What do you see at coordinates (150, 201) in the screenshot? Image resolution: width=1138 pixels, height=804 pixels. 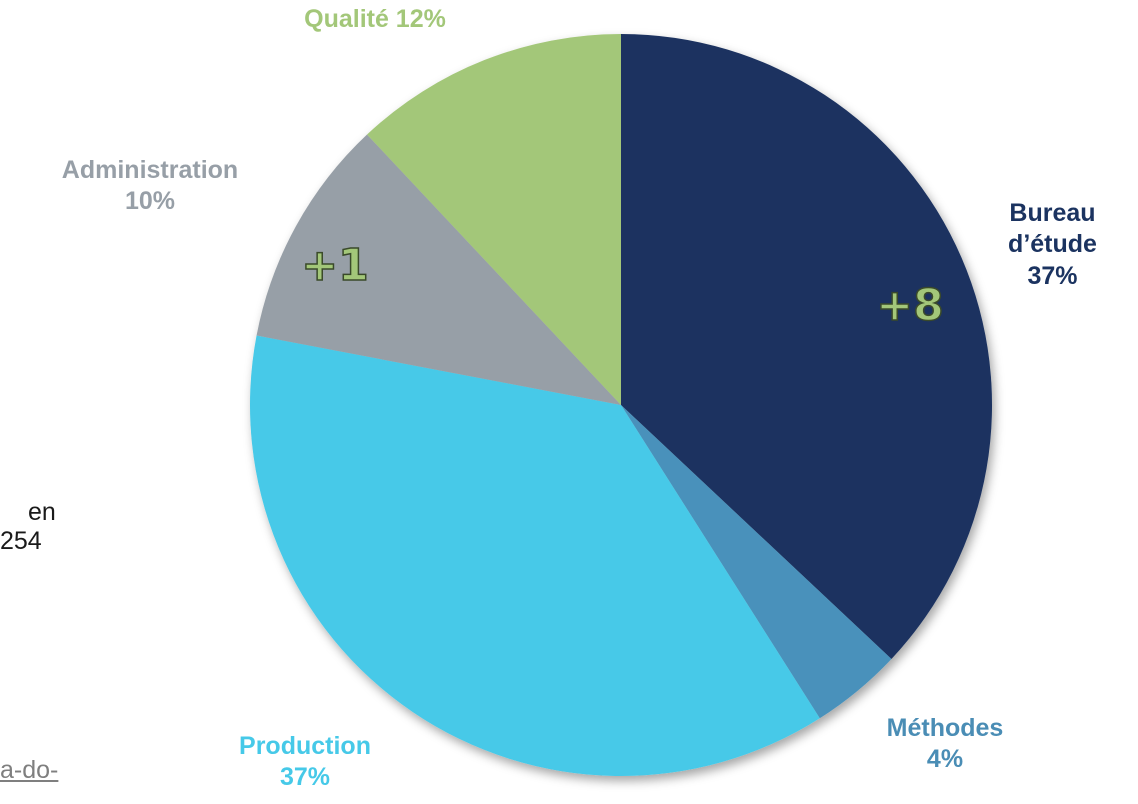 I see `label-line: 10%` at bounding box center [150, 201].